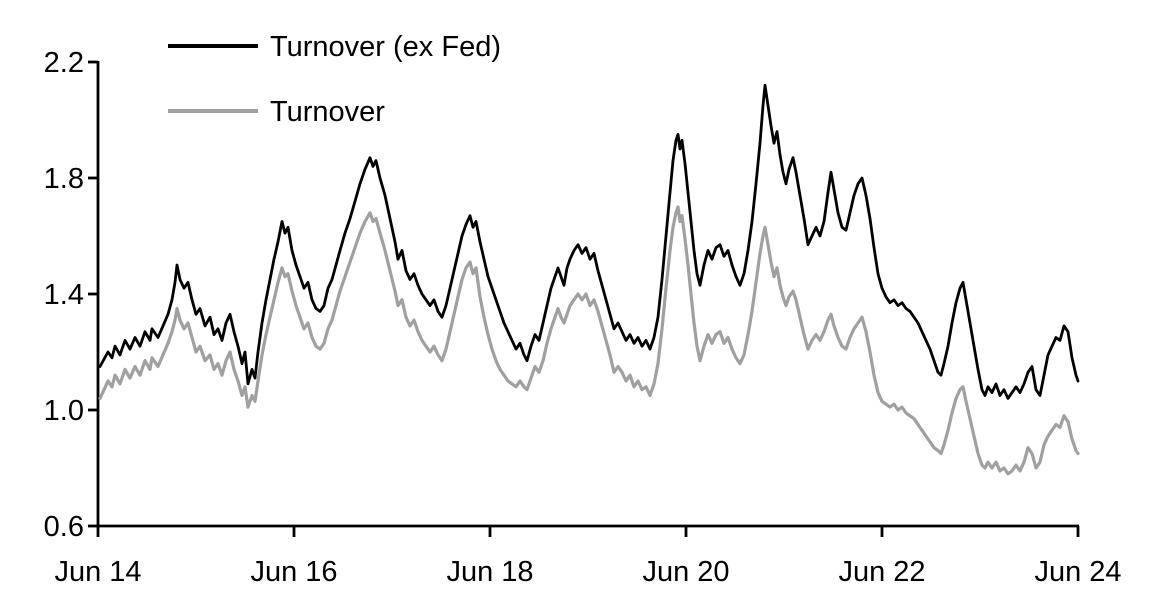 This screenshot has width=1152, height=597. I want to click on y-tick-label: 1.8, so click(64, 179).